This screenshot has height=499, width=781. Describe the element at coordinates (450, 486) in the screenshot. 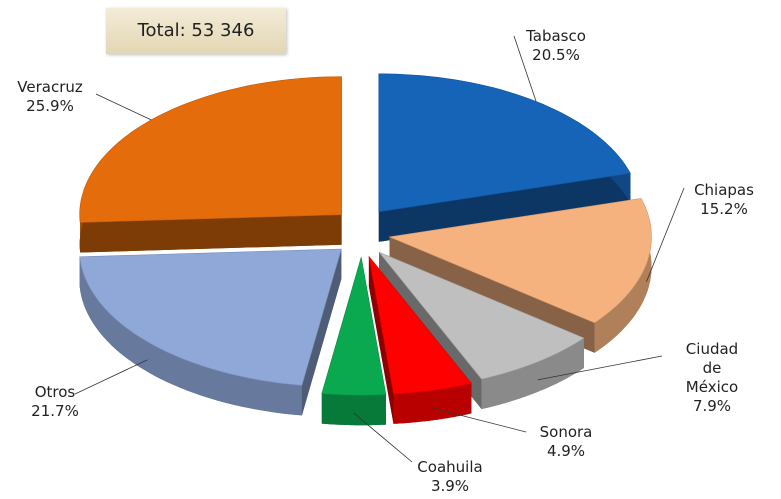

I see `value-label: 3.9%` at that location.